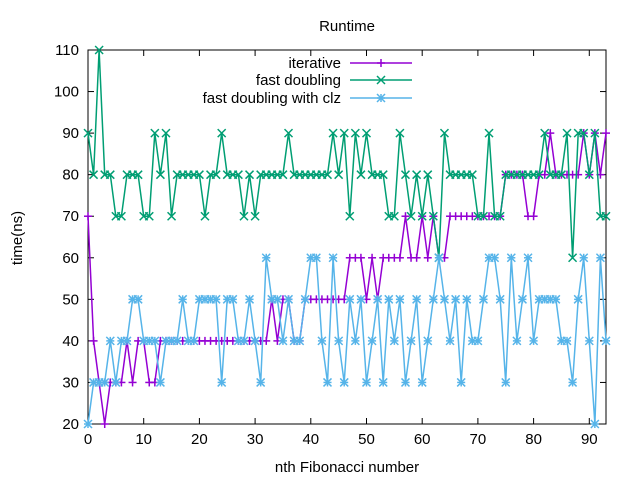 This screenshot has height=480, width=640. Describe the element at coordinates (310, 439) in the screenshot. I see `x-tick-label: 40` at that location.